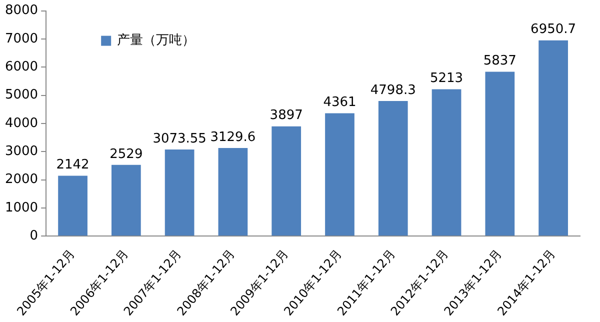  What do you see at coordinates (447, 78) in the screenshot?
I see `data-label: 5213` at bounding box center [447, 78].